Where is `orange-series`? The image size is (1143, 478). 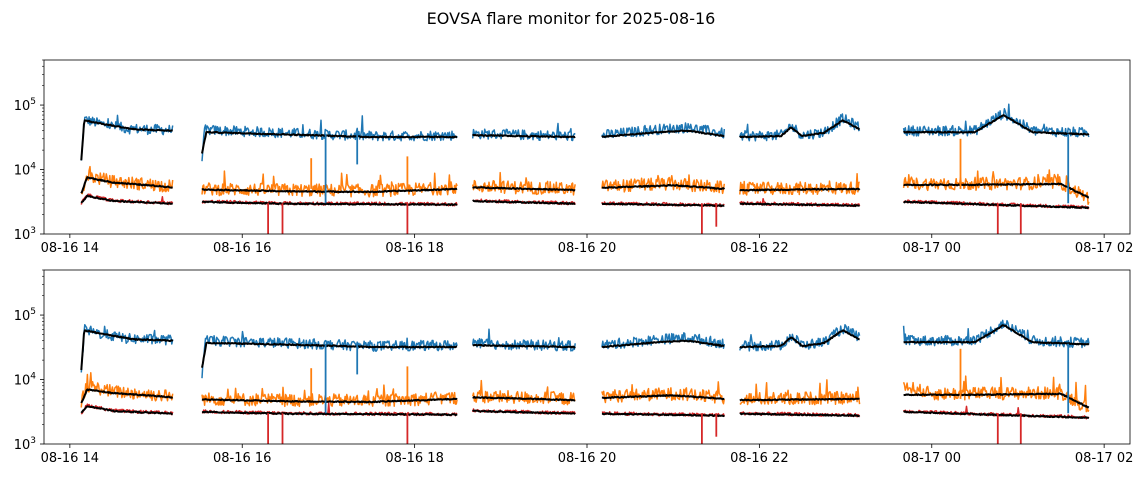 orange-series is located at coordinates (585, 392).